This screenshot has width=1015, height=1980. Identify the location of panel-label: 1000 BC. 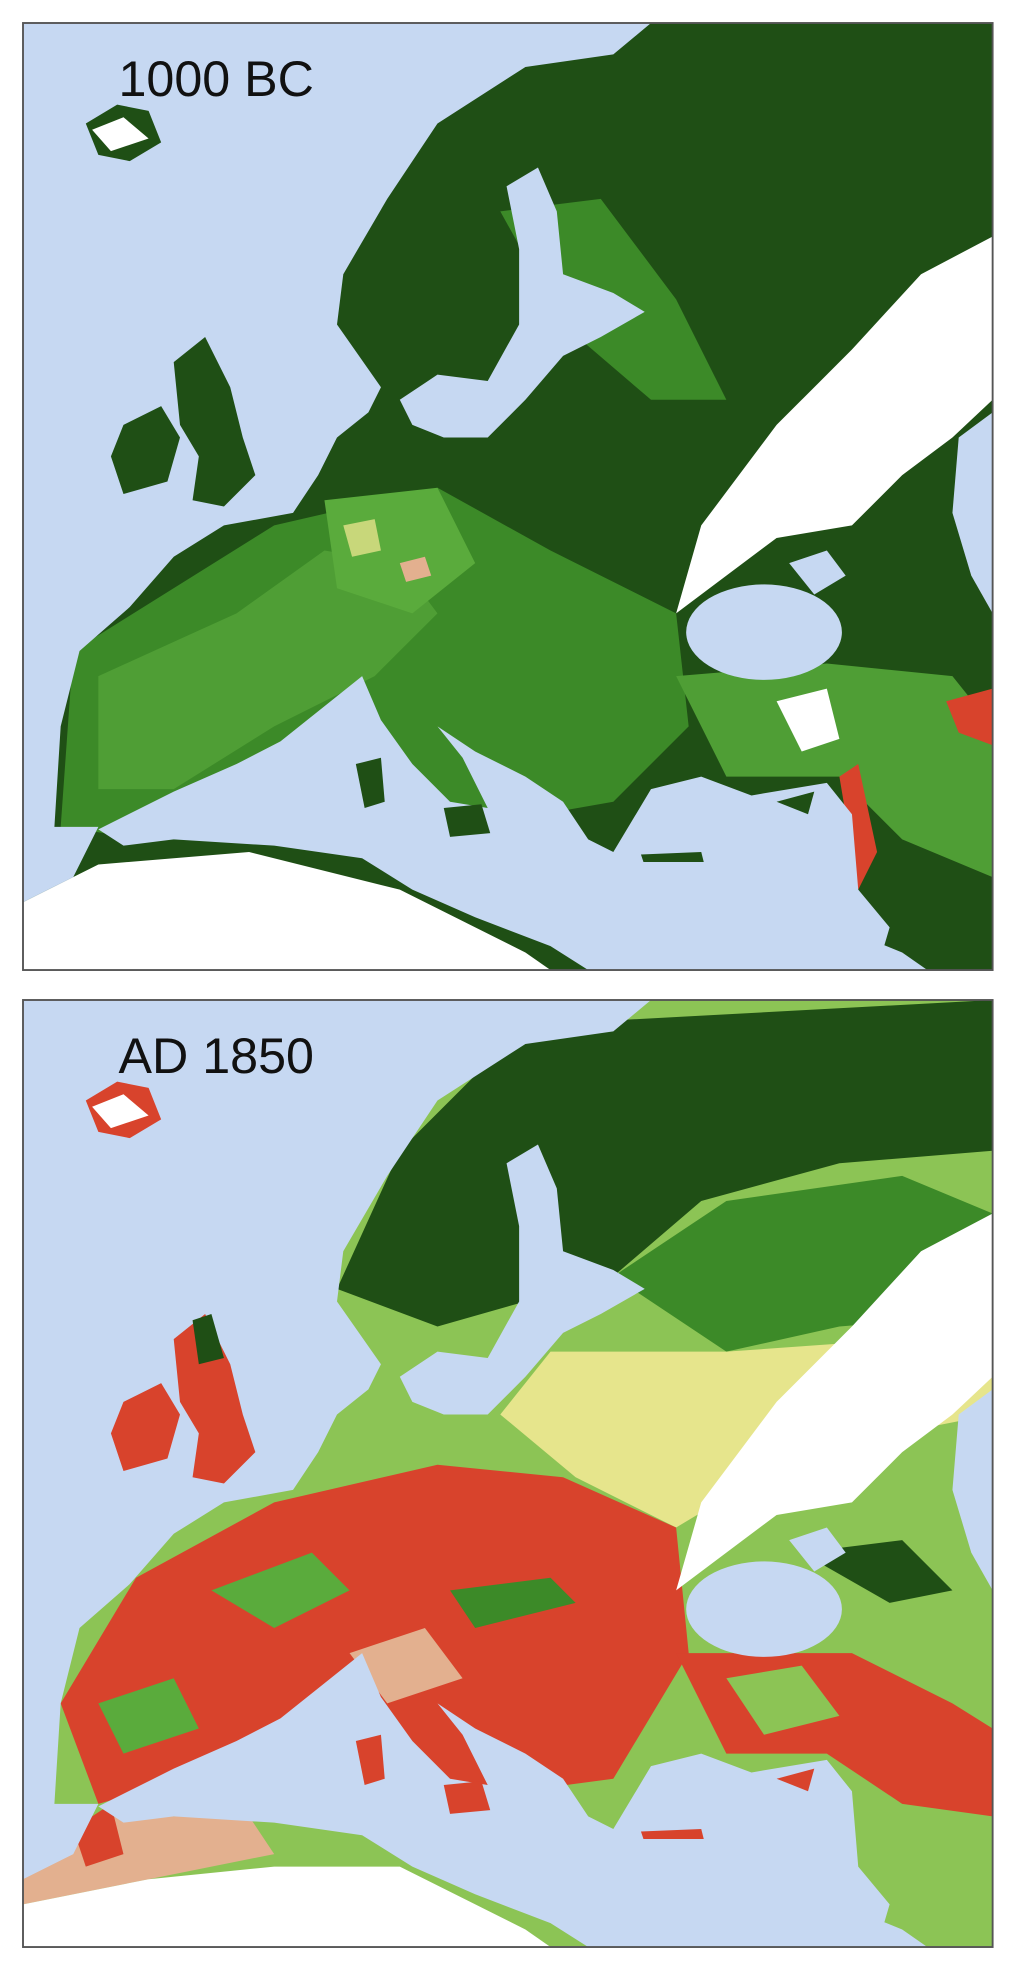
(216, 79).